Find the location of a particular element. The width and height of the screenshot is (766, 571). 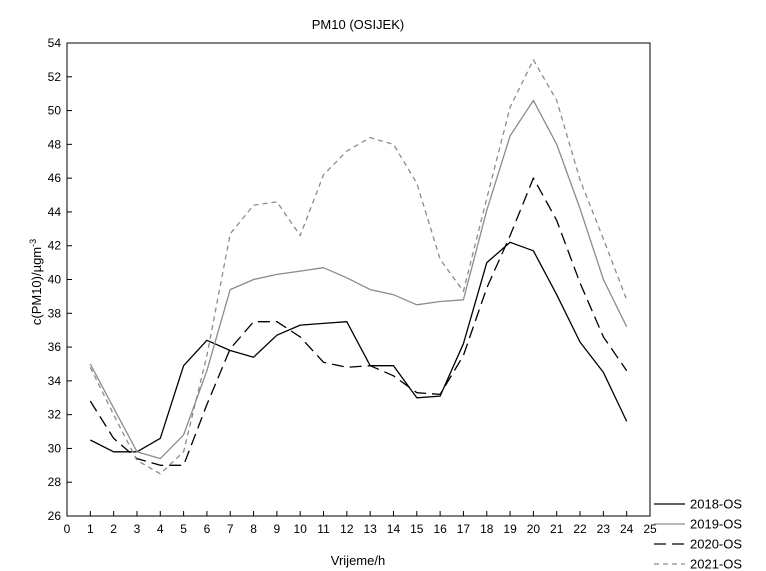

x-tick-label: 7 is located at coordinates (230, 529).